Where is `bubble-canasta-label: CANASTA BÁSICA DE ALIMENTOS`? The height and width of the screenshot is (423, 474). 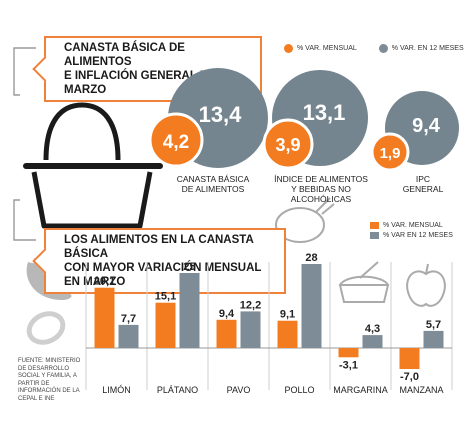 bubble-canasta-label: CANASTA BÁSICA DE ALIMENTOS is located at coordinates (213, 184).